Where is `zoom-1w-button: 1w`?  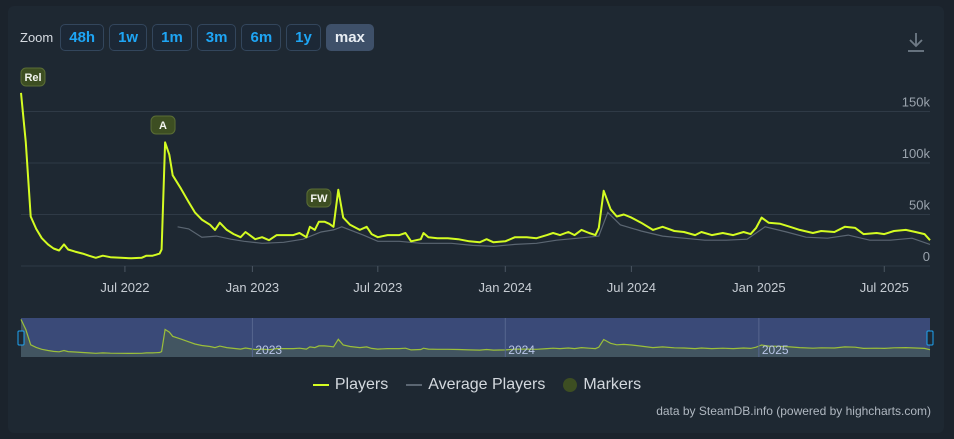 zoom-1w-button: 1w is located at coordinates (128, 37).